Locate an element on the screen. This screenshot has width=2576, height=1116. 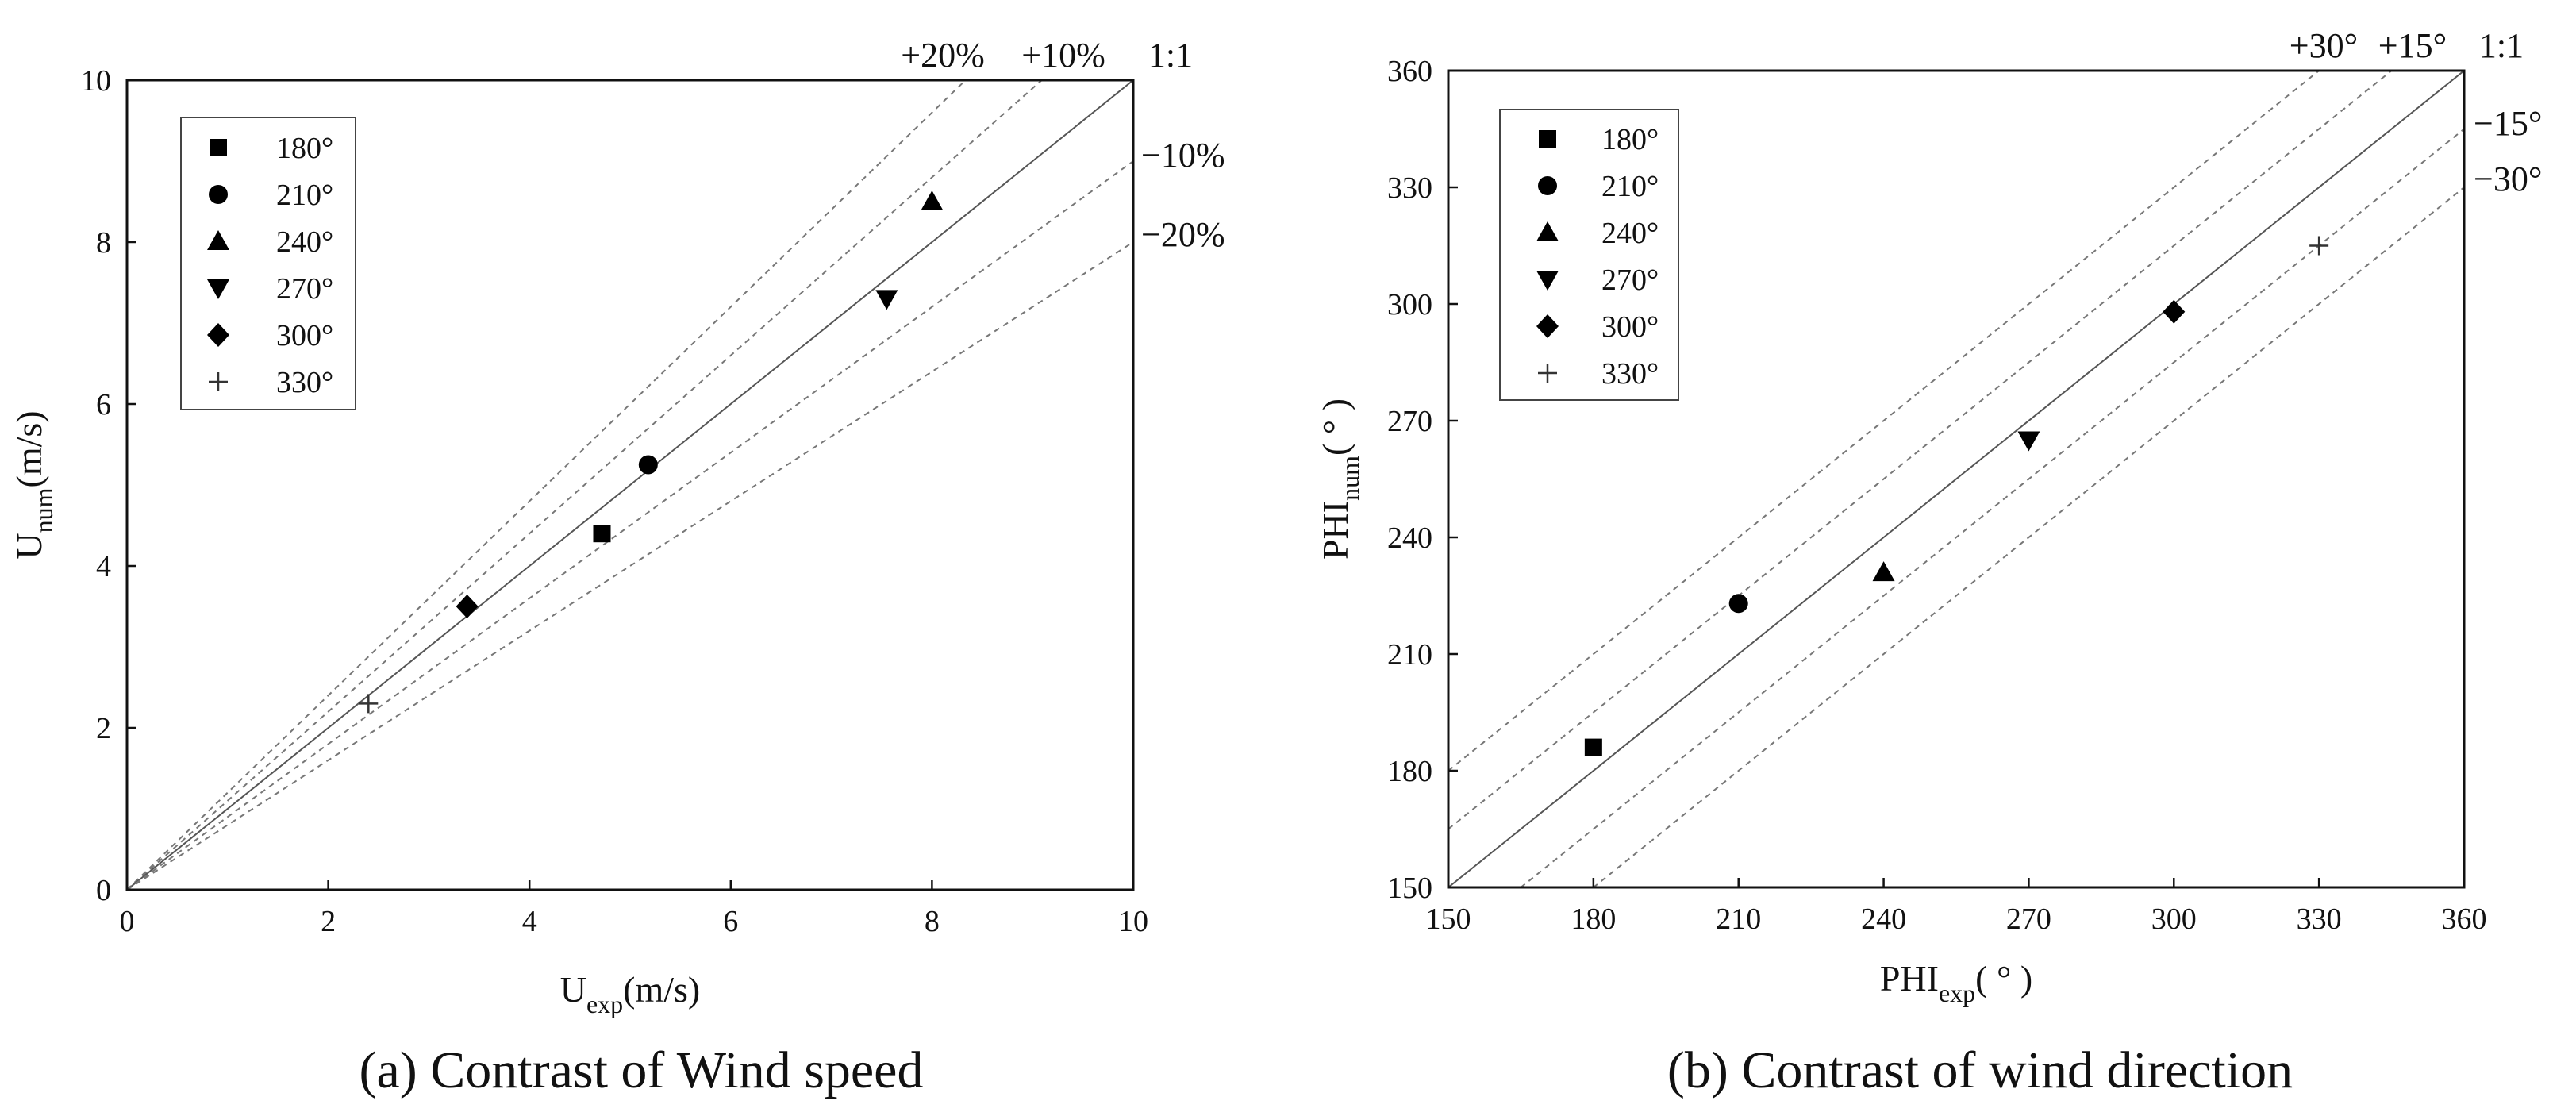
x-axis-label-main: U is located at coordinates (573, 989).